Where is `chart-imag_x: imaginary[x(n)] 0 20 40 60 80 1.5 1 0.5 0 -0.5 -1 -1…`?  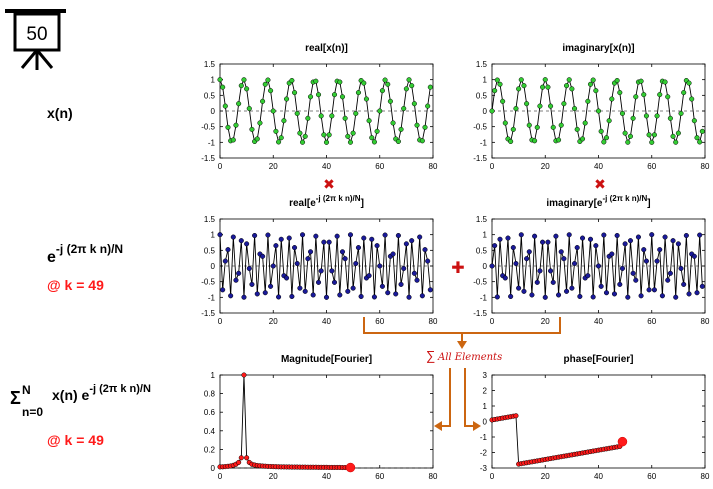 chart-imag_x: imaginary[x(n)] 0 20 40 60 80 1.5 1 0.5 0 -0.5 -1 -1… is located at coordinates (591, 107).